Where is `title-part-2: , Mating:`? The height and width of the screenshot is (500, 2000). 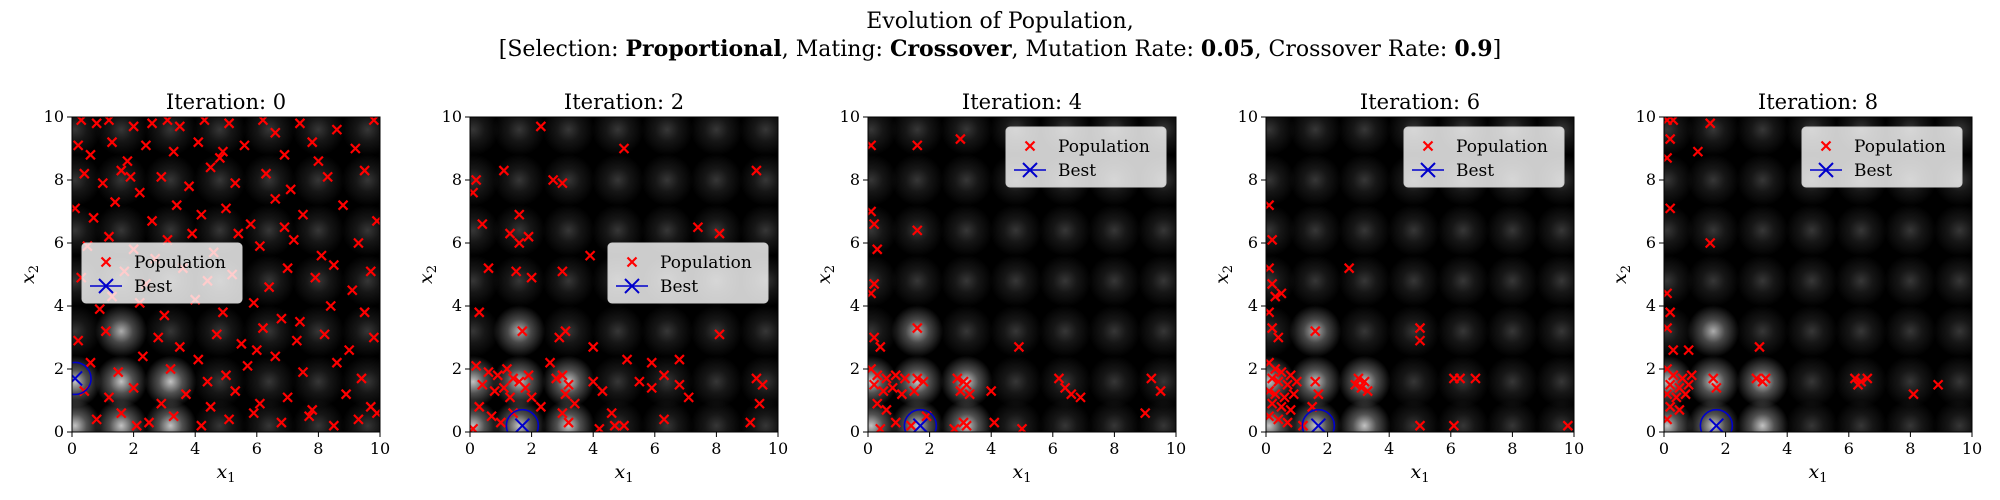 title-part-2: , Mating: is located at coordinates (836, 49).